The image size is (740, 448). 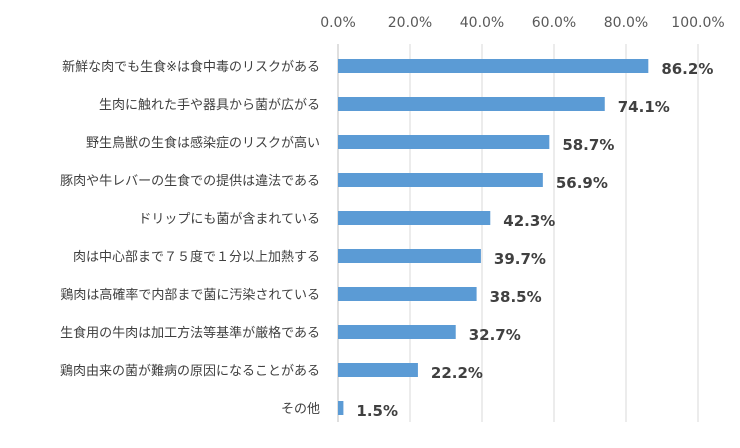 I want to click on category-label: 野生鳥獣の生食は感染症のリスクが高い, so click(x=203, y=143).